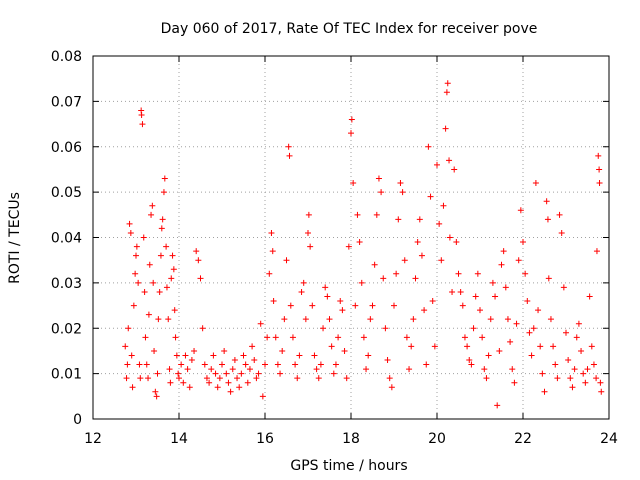 The width and height of the screenshot is (640, 480). Describe the element at coordinates (66, 284) in the screenshot. I see `y-tick-label: 0.03` at that location.